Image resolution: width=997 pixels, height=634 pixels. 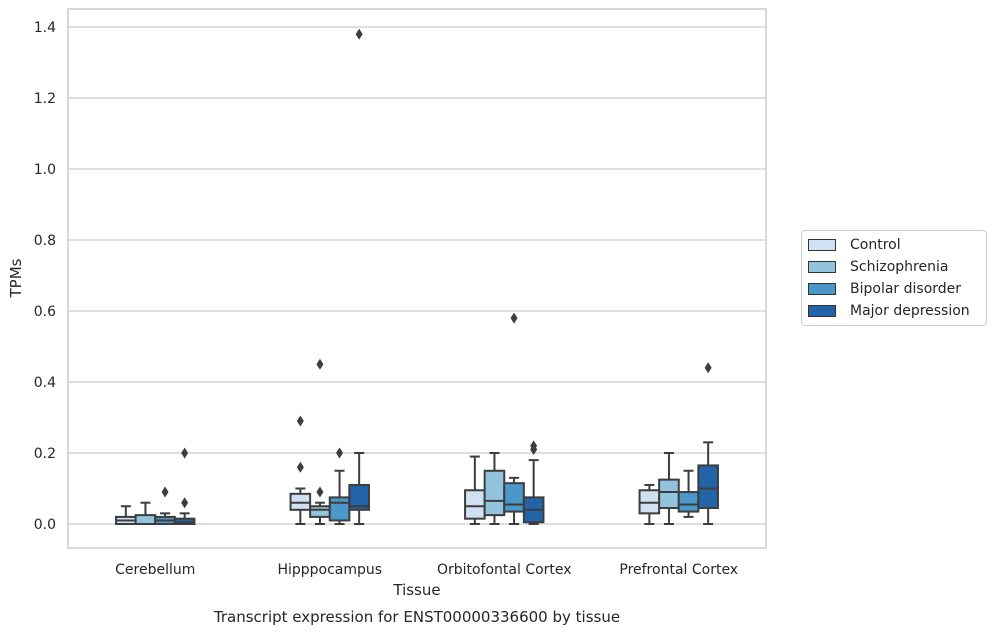 What do you see at coordinates (45, 312) in the screenshot?
I see `y-tick-label: 0.6` at bounding box center [45, 312].